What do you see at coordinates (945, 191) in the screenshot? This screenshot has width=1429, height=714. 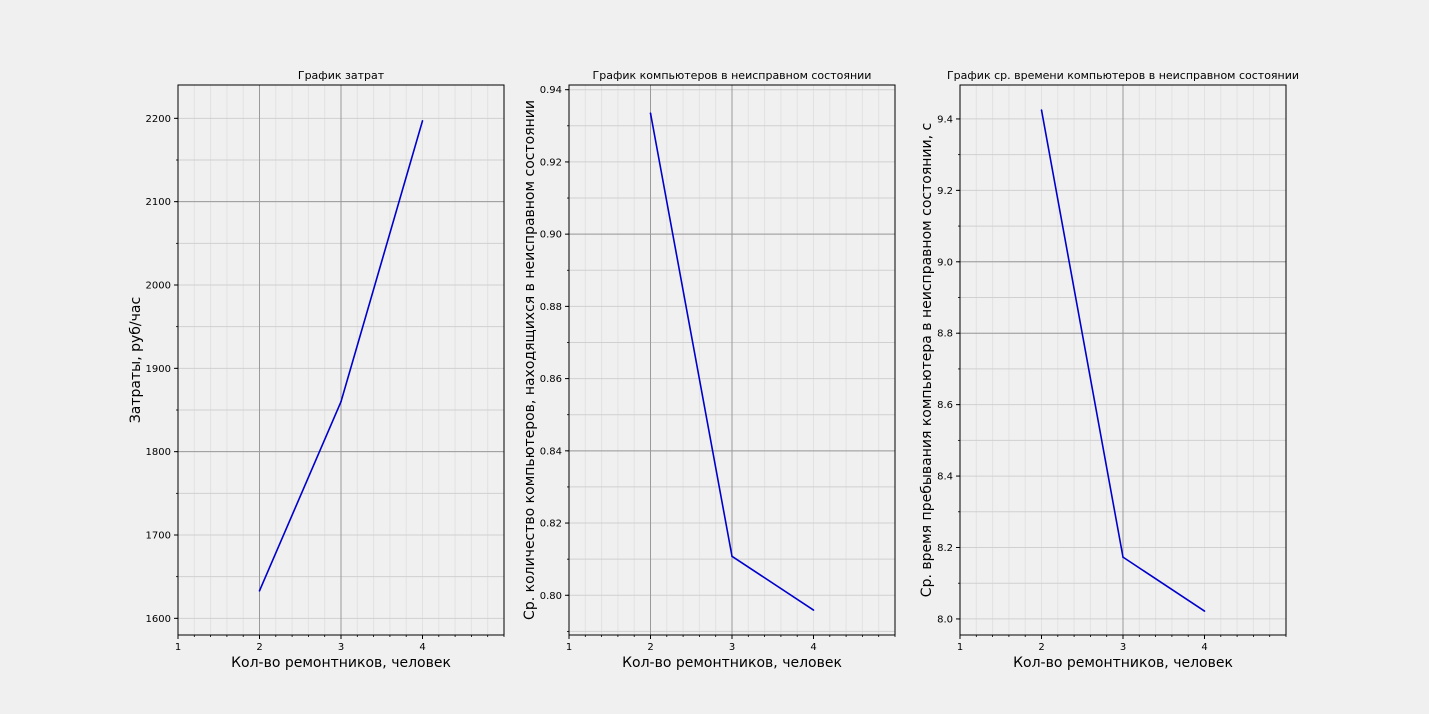 I see `y-tick-label: 9.2` at bounding box center [945, 191].